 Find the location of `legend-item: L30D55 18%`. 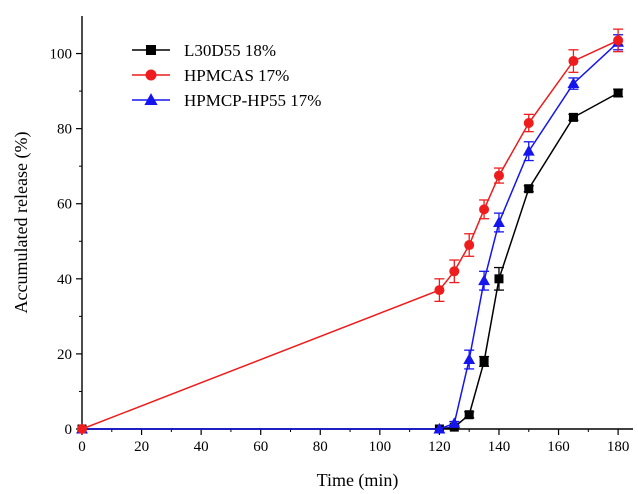

legend-item: L30D55 18% is located at coordinates (204, 50).